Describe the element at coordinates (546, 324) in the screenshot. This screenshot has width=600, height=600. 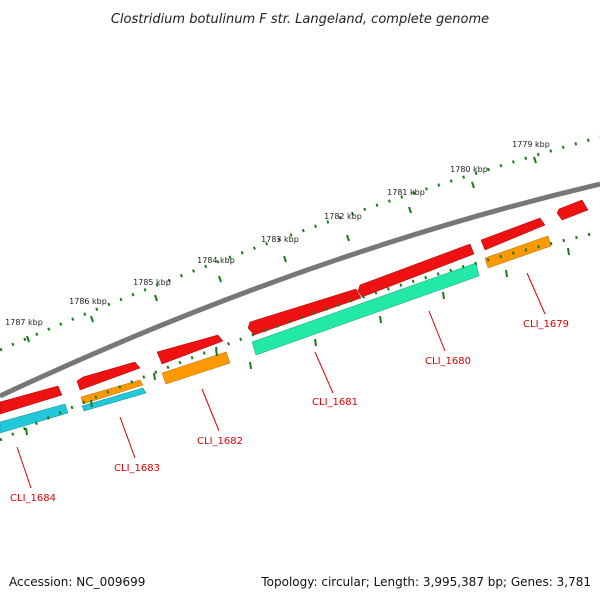
I see `gene-label-CLI_1679: CLI_1679` at that location.